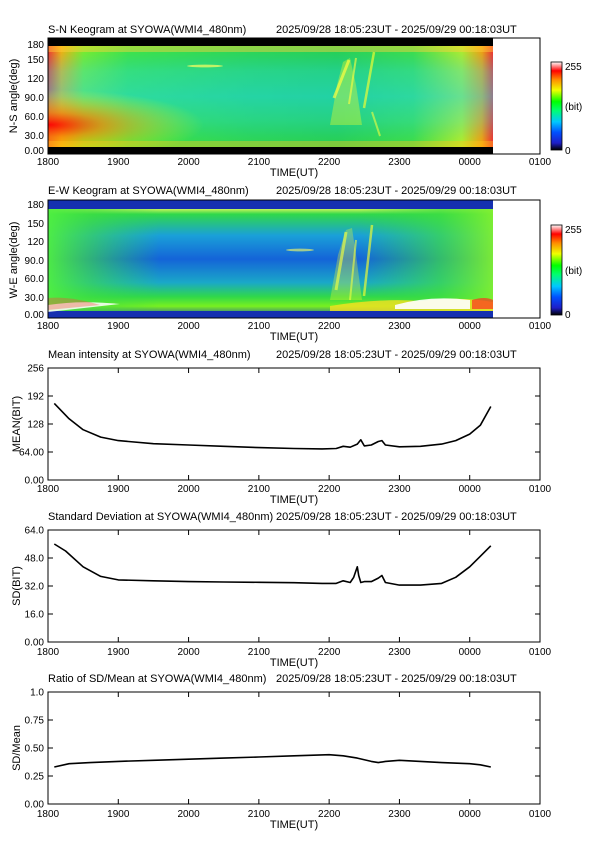 Image resolution: width=595 pixels, height=842 pixels. I want to click on ew-keogram-image, so click(294, 259).